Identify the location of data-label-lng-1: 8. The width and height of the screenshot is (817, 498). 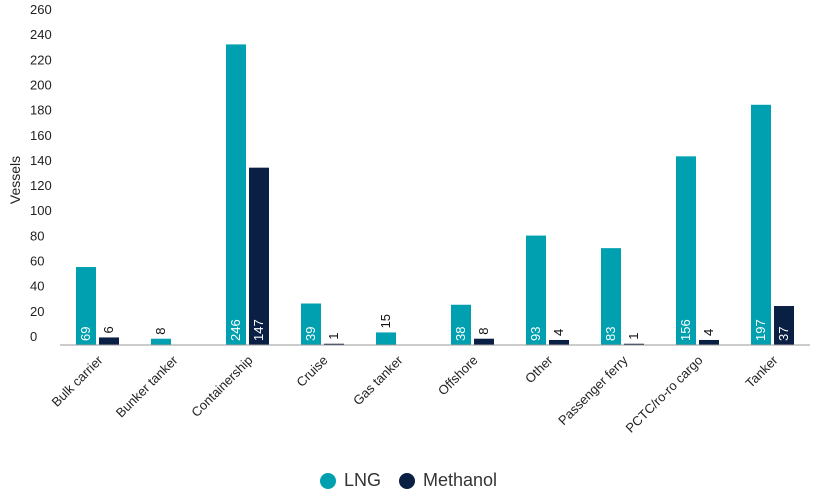
(160, 330).